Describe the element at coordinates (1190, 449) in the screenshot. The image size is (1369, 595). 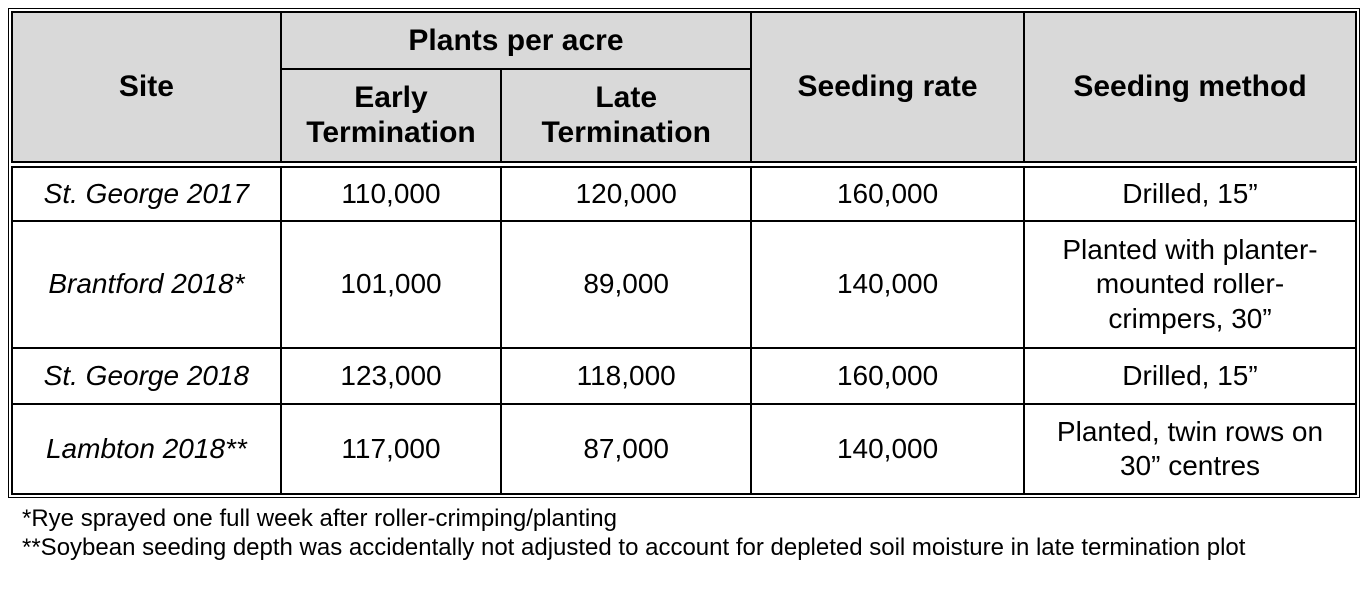
I see `seeding-method-cell: Planted, twin rows on 30” centres` at that location.